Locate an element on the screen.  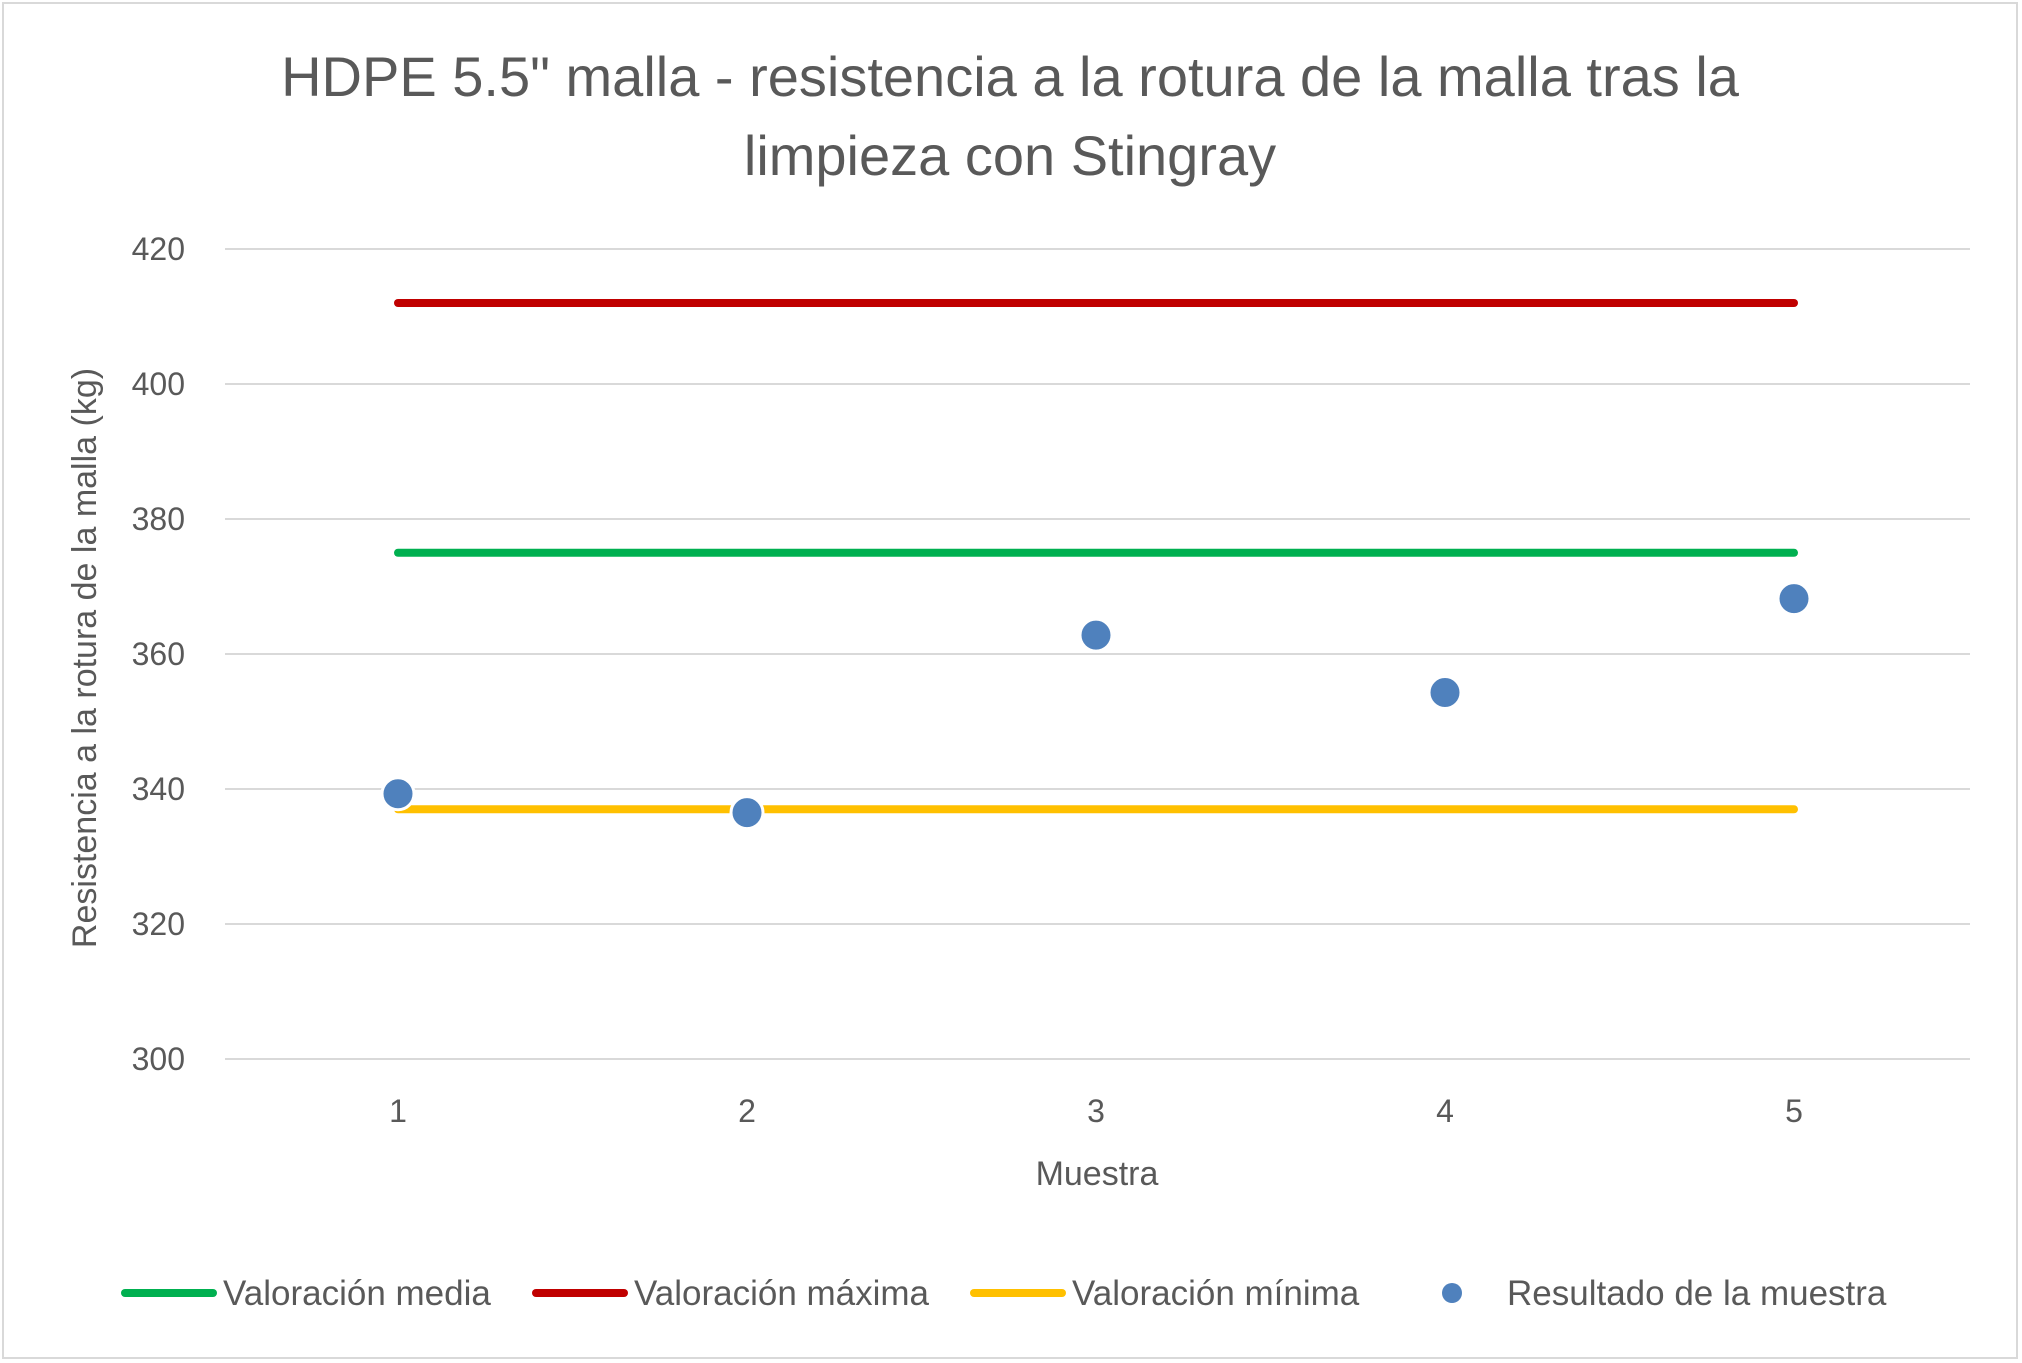
x-tick-label-2: 2 is located at coordinates (747, 1111).